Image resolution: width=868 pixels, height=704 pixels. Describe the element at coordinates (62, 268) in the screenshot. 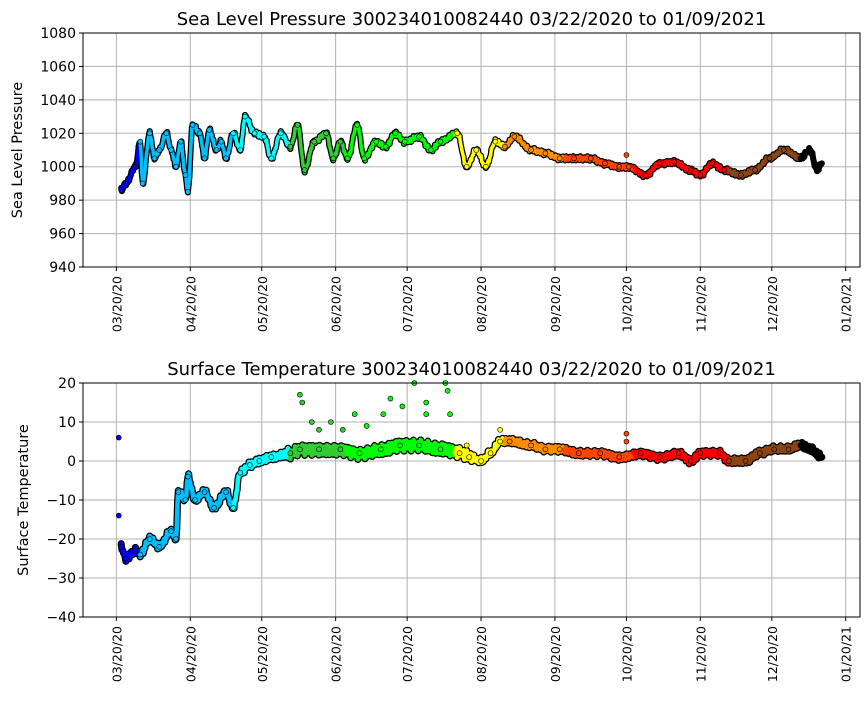

I see `y-tick-label: 940` at that location.